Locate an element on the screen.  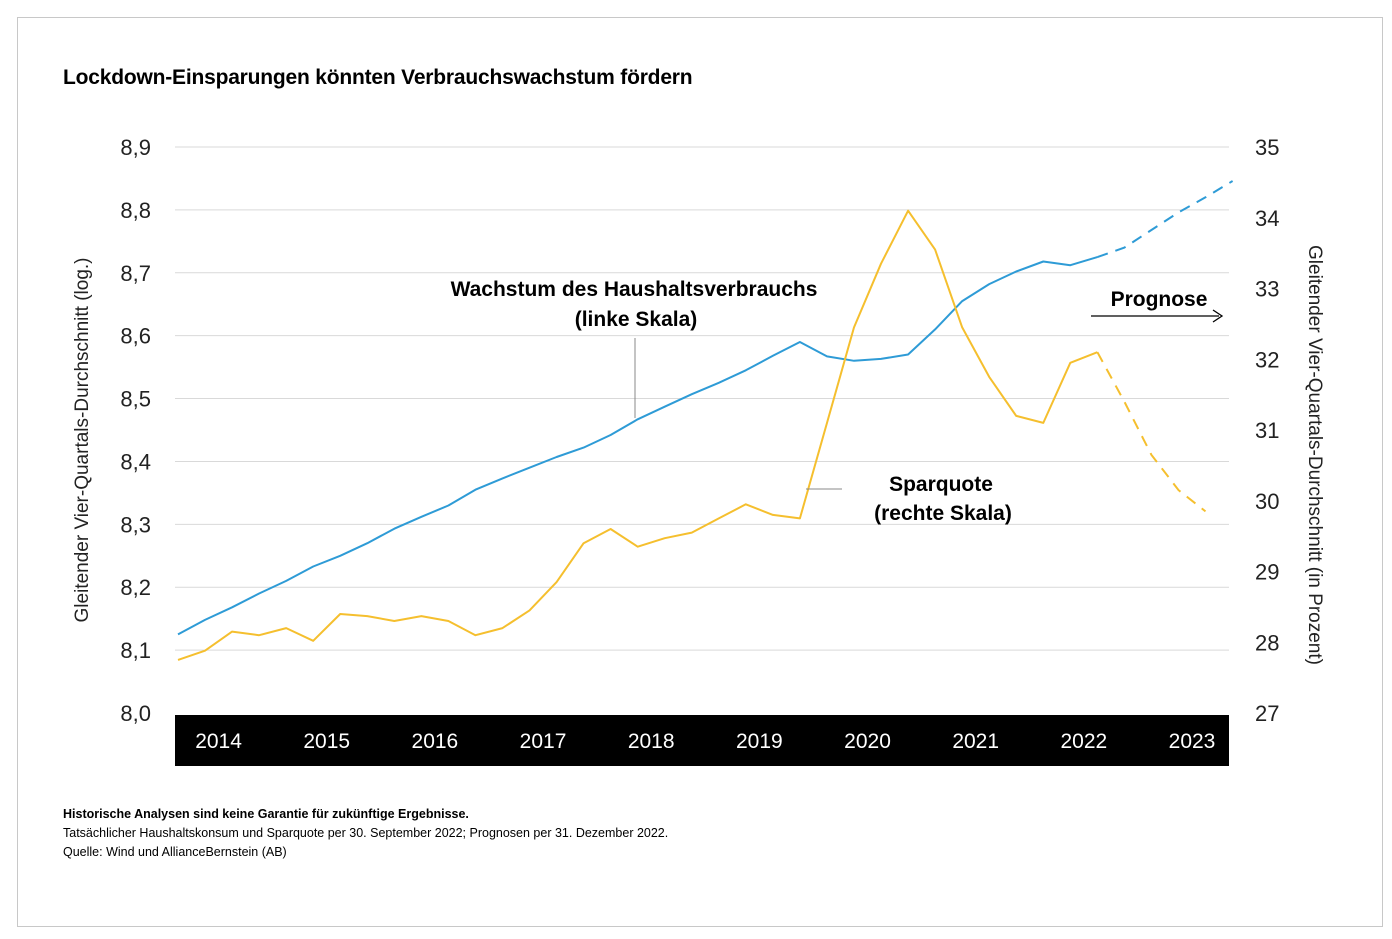
y-tick-right: 32 is located at coordinates (1267, 359).